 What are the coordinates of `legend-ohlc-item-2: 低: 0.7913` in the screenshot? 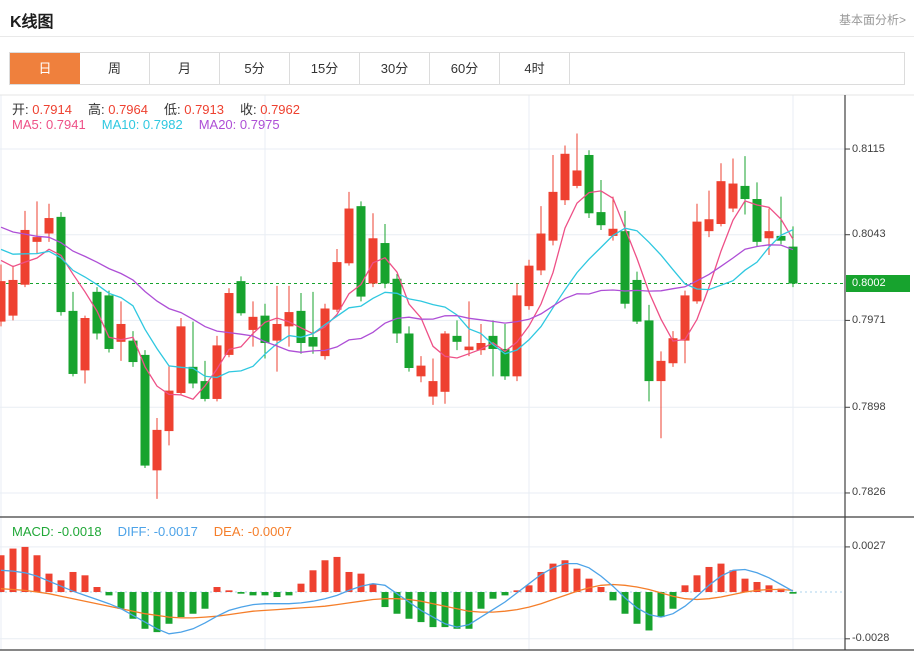 It's located at (194, 109).